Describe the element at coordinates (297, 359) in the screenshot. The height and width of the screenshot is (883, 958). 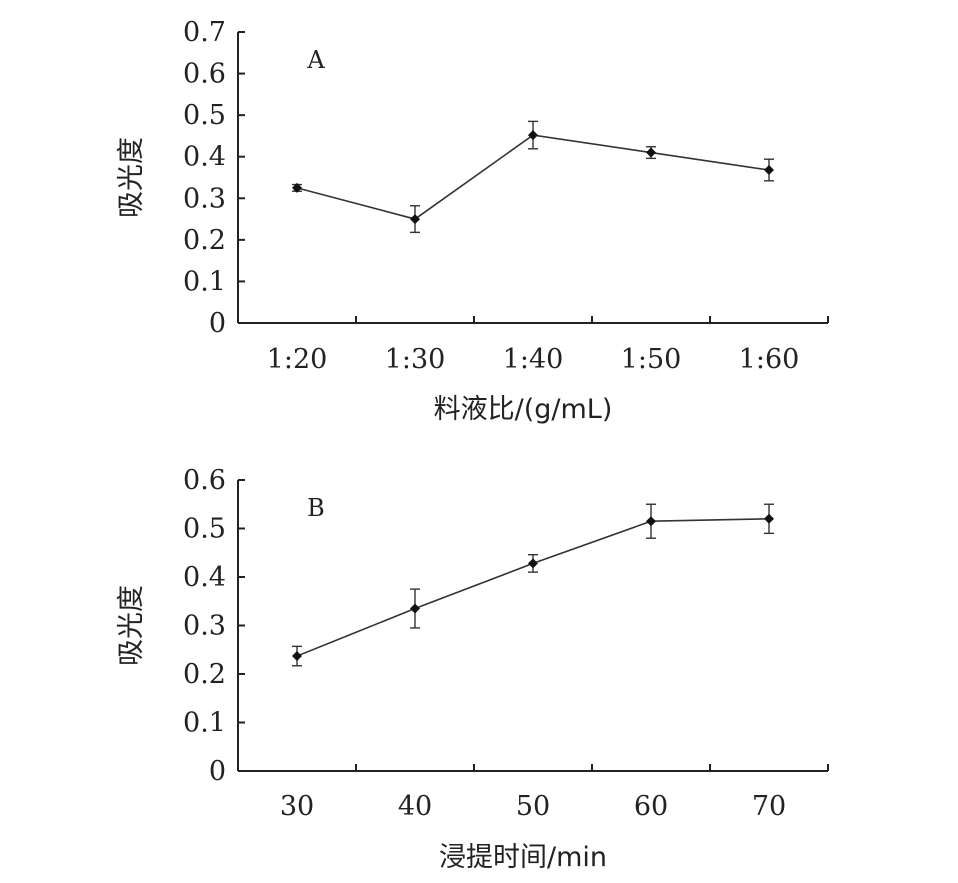
I see `x-tick-label: 1:20` at that location.